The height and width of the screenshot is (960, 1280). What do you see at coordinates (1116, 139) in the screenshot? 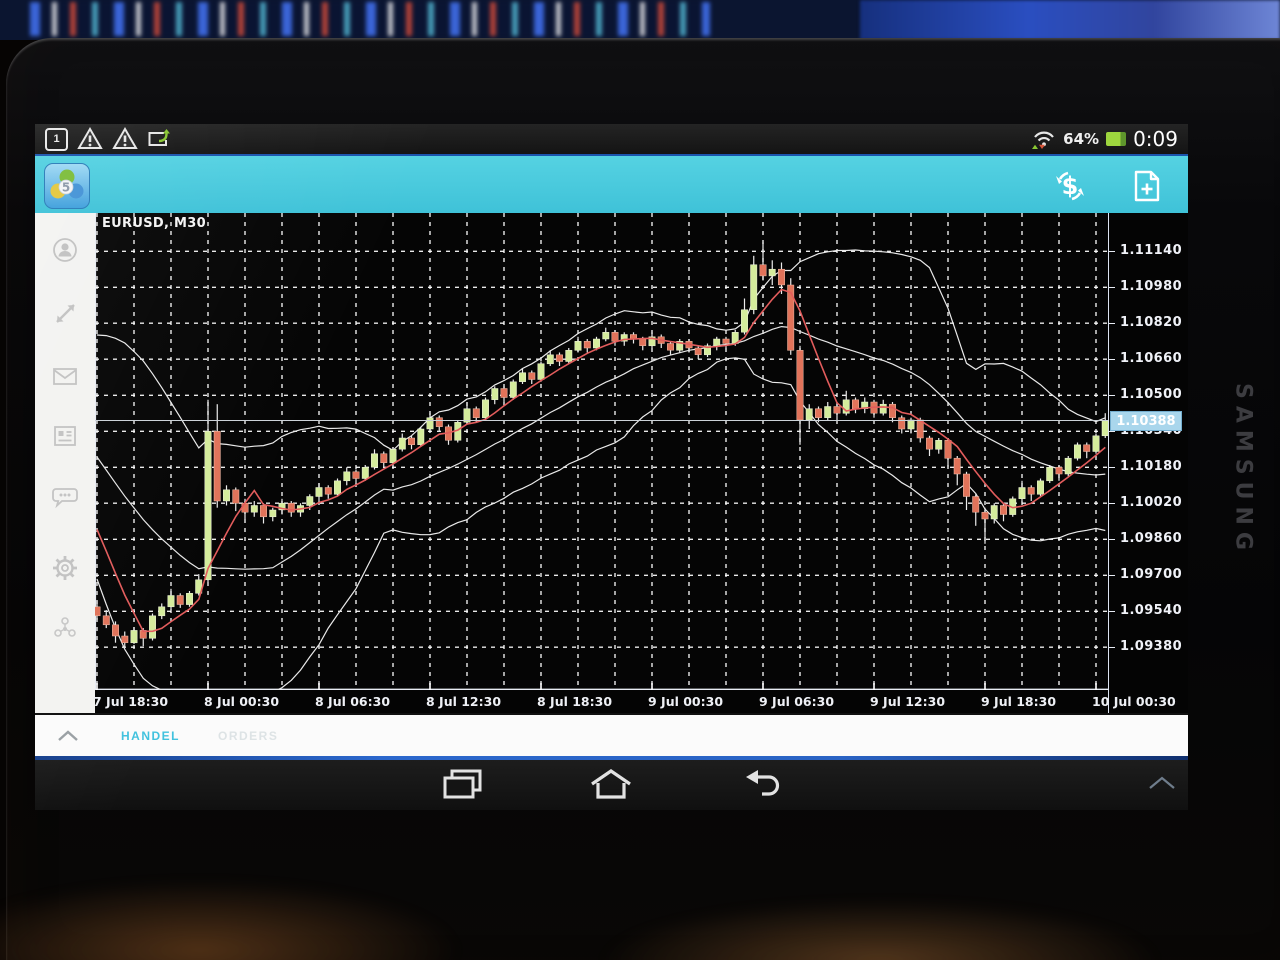
I see `battery-icon` at bounding box center [1116, 139].